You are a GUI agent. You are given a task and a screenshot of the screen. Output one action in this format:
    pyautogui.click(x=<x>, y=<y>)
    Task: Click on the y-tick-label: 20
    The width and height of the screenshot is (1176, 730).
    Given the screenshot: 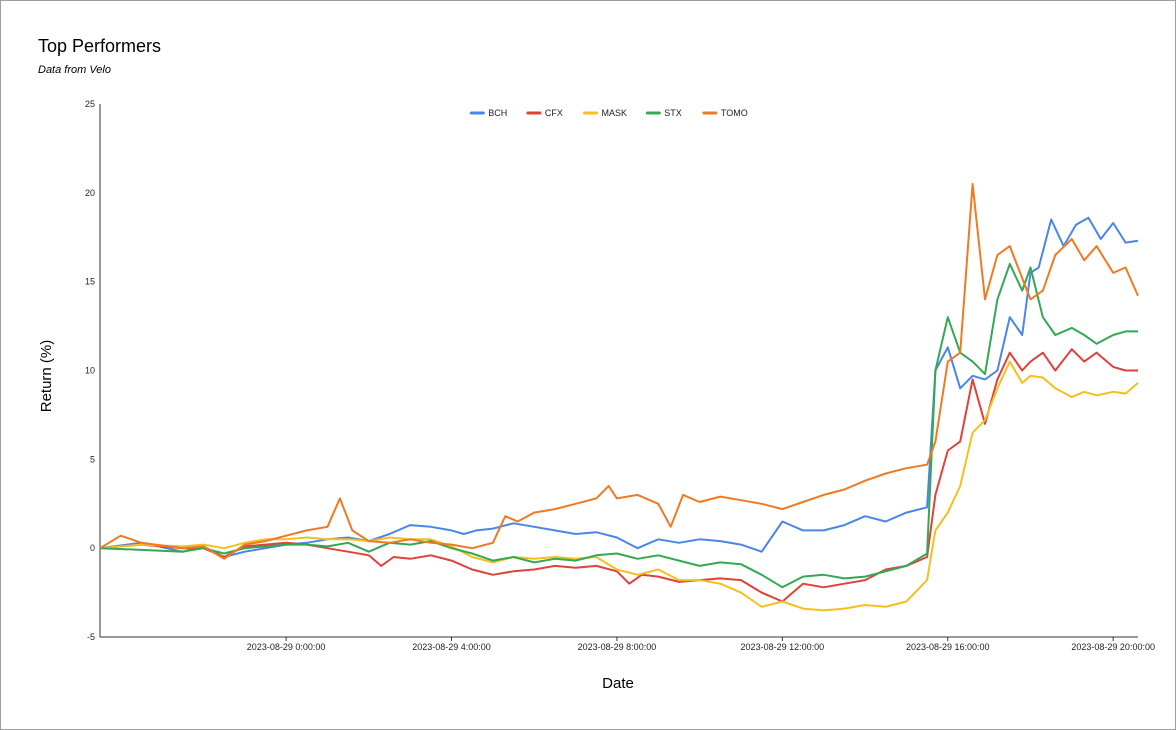 What is the action you would take?
    pyautogui.click(x=90, y=193)
    